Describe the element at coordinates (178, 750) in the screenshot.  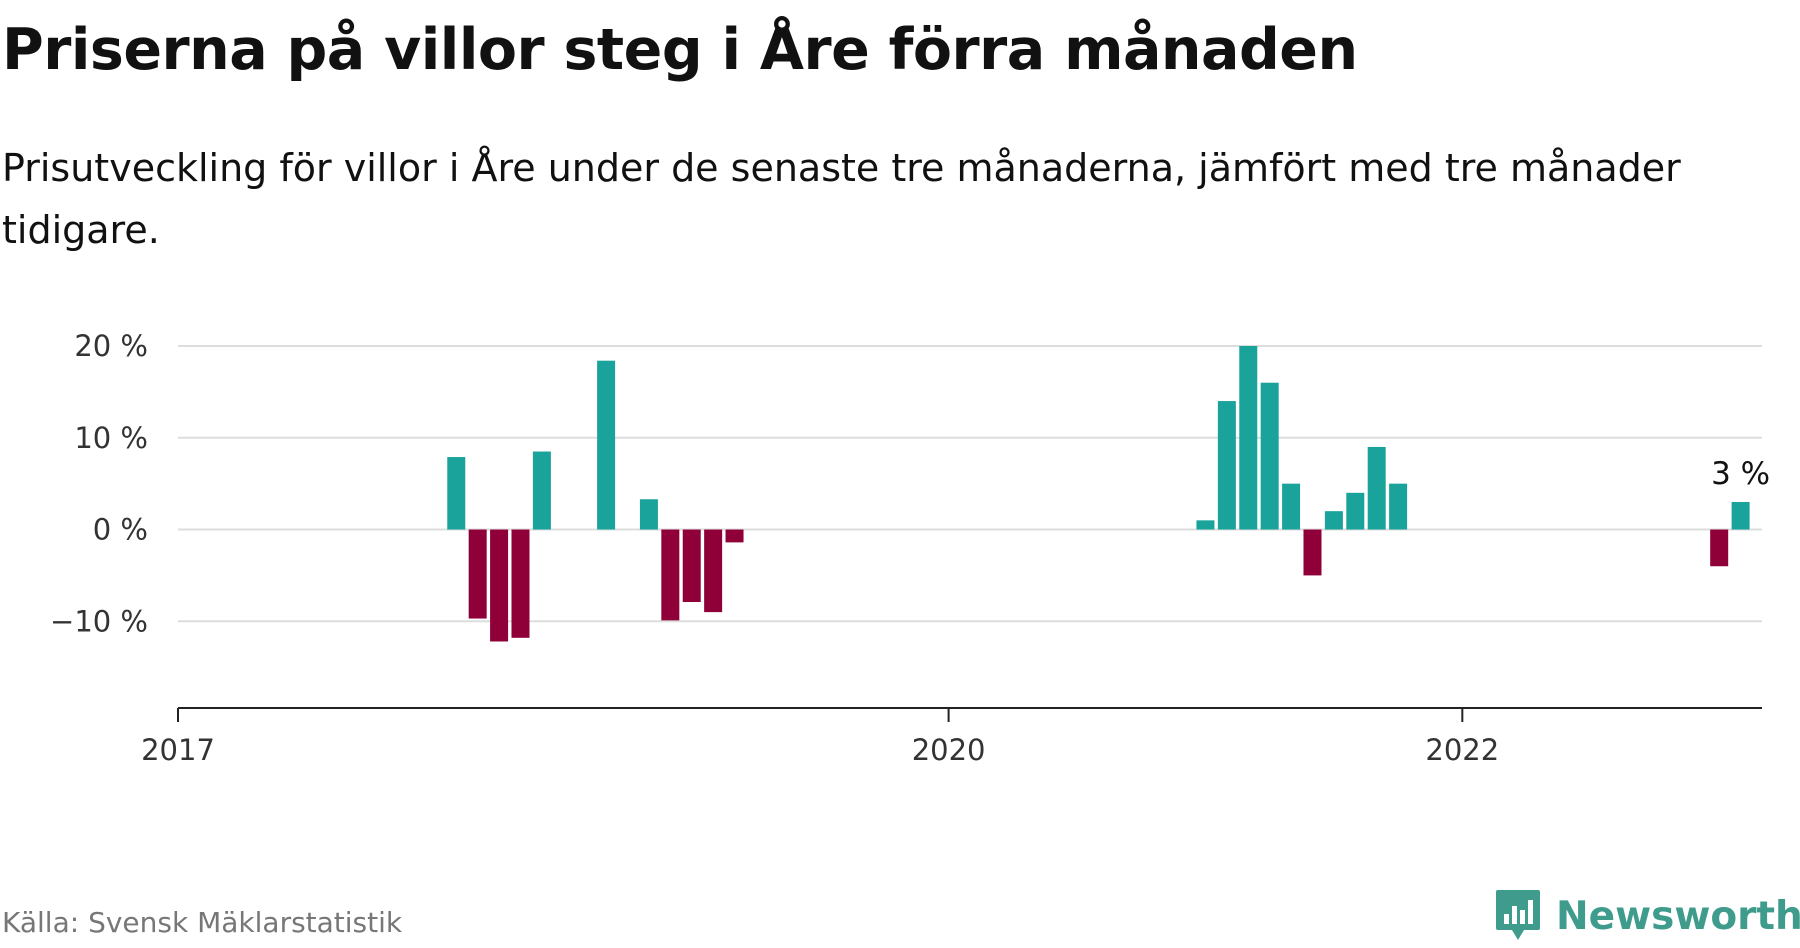
I see `x-tick-label: 2017` at that location.